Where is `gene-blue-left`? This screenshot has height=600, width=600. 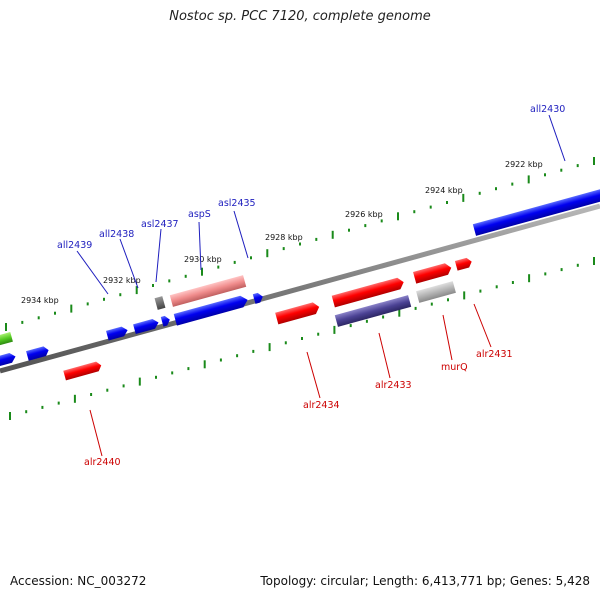 gene-blue-left is located at coordinates (38, 353).